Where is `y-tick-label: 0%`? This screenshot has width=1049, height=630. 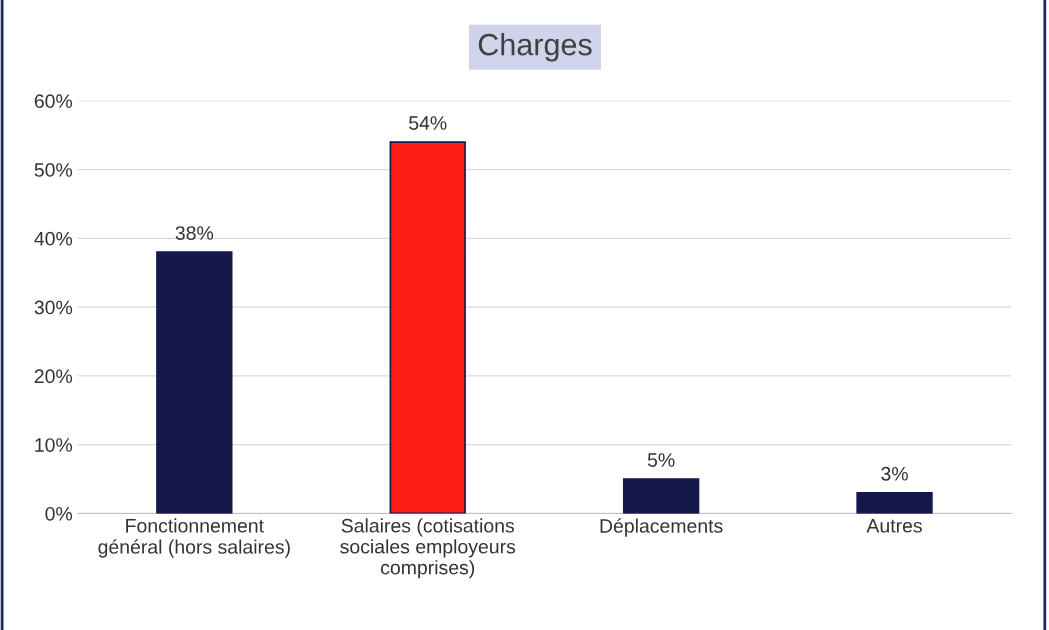 y-tick-label: 0% is located at coordinates (59, 513).